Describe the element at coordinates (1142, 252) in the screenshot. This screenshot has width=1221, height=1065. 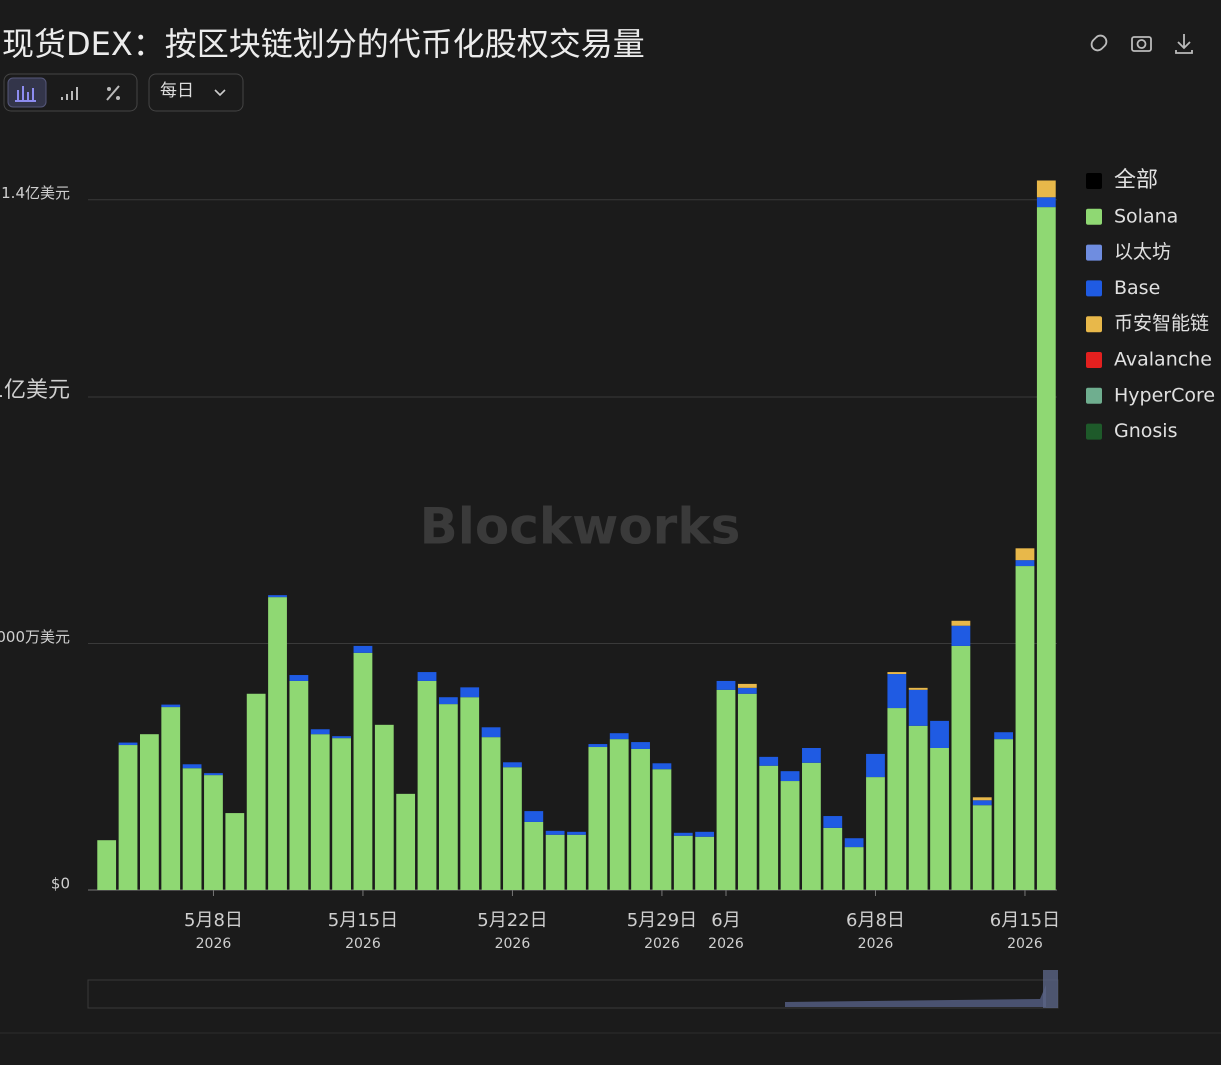
I see `legend-label: 以太坊` at that location.